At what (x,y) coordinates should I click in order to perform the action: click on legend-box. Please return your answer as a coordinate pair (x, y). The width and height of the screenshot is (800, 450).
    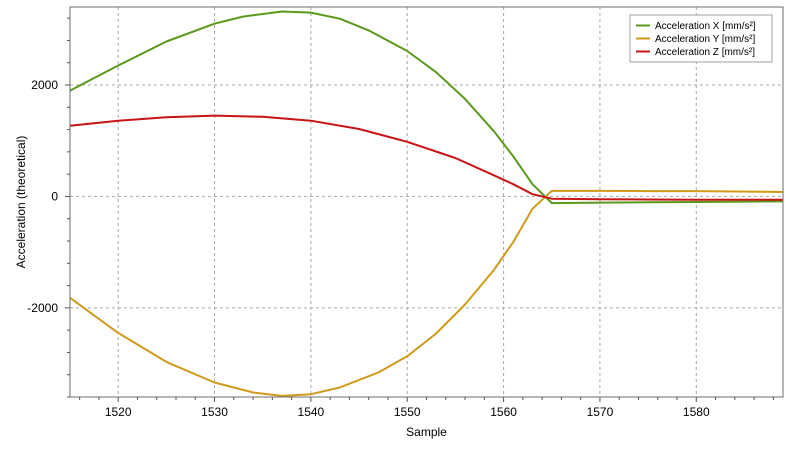
    Looking at the image, I should click on (701, 38).